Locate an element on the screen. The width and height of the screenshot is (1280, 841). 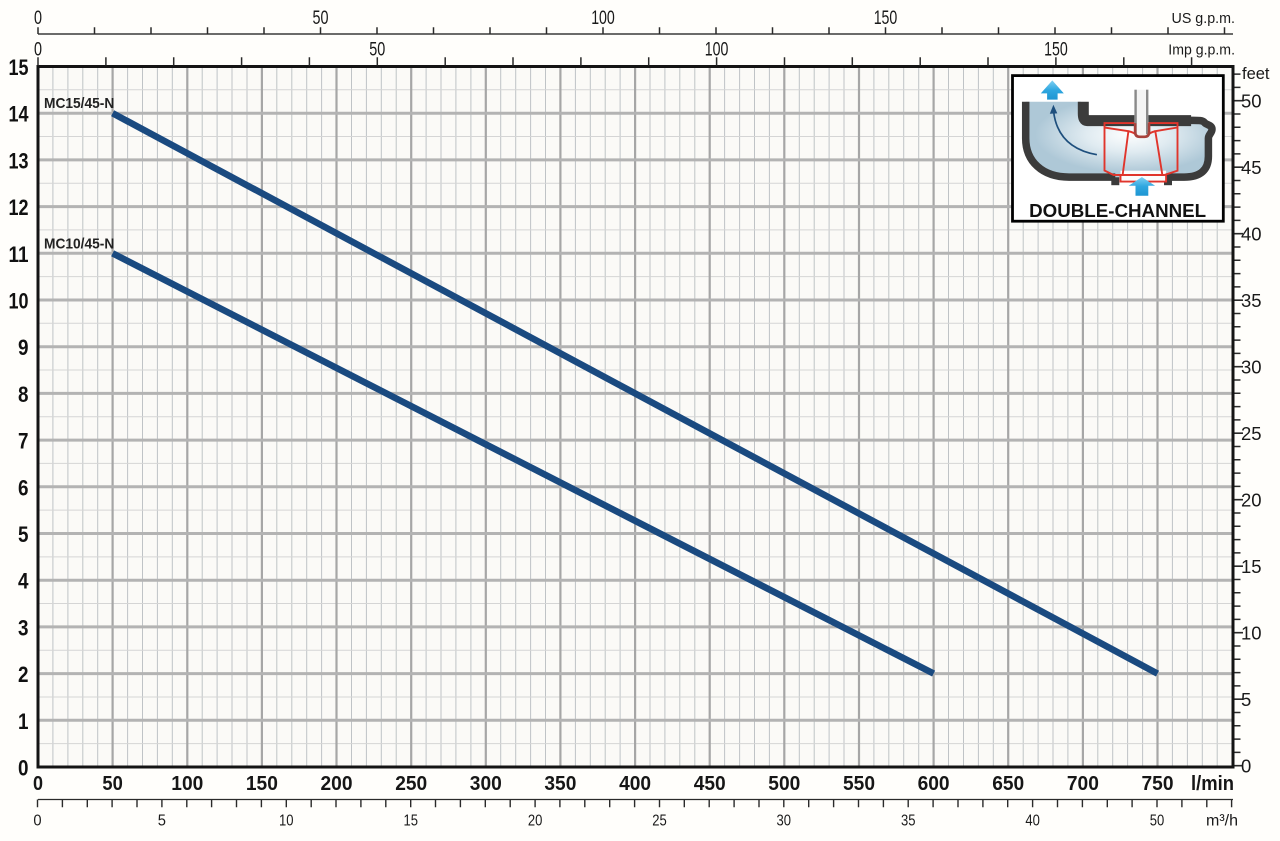
svg-text: 550 is located at coordinates (859, 783).